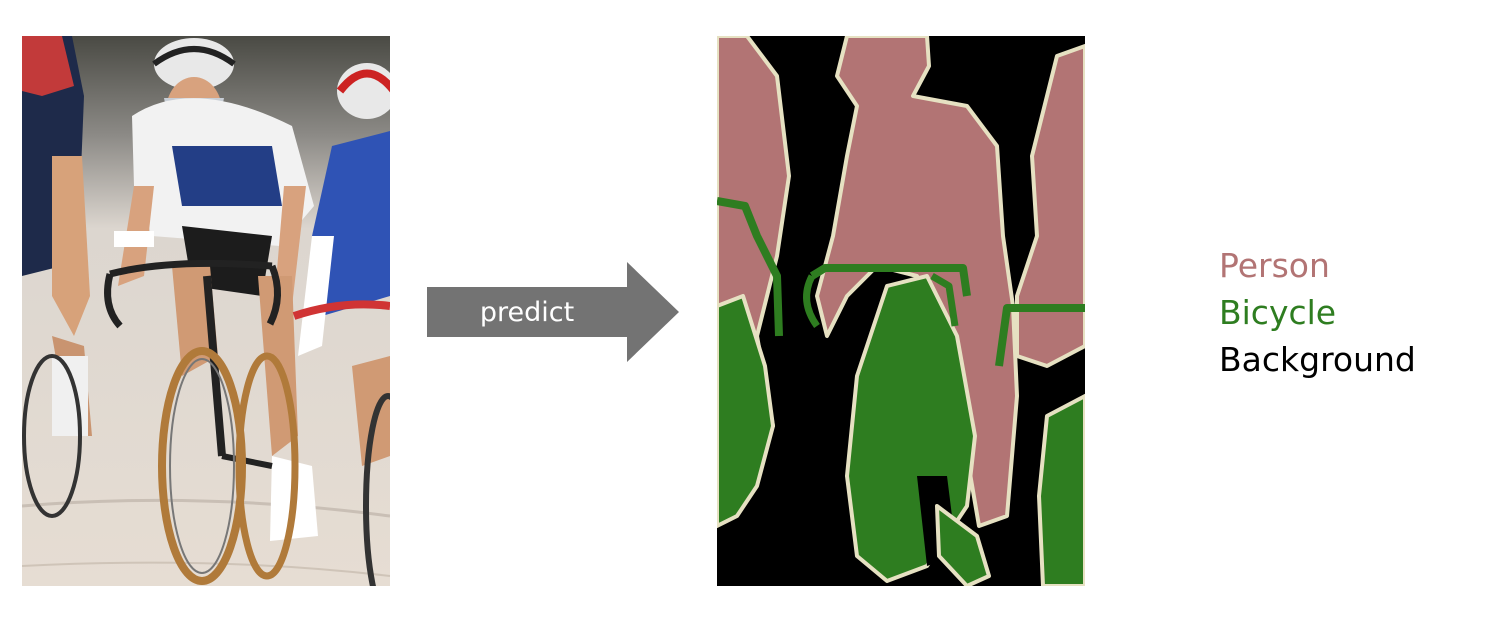  Describe the element at coordinates (1274, 265) in the screenshot. I see `legend-person: Person` at that location.